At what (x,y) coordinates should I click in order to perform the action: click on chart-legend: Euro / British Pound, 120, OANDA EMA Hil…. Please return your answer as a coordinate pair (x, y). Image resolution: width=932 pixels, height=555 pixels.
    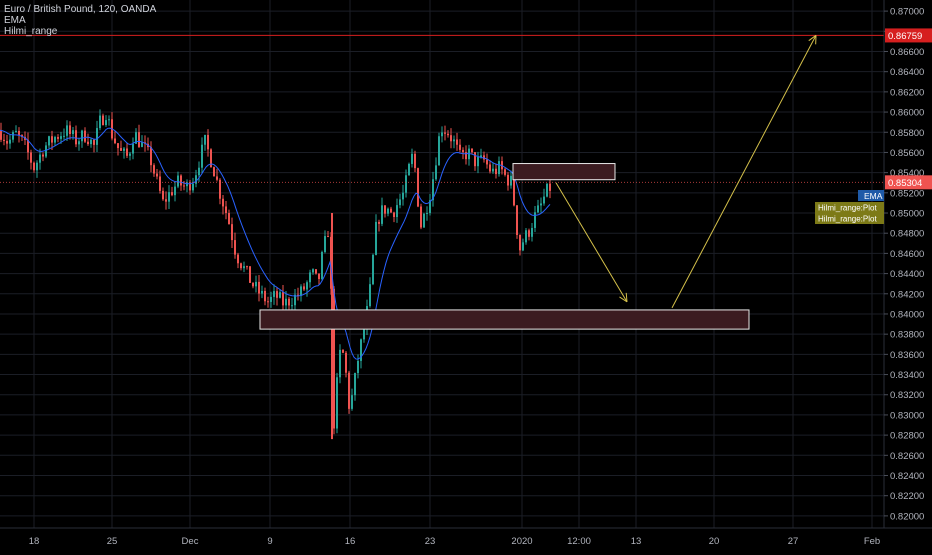
    Looking at the image, I should click on (80, 20).